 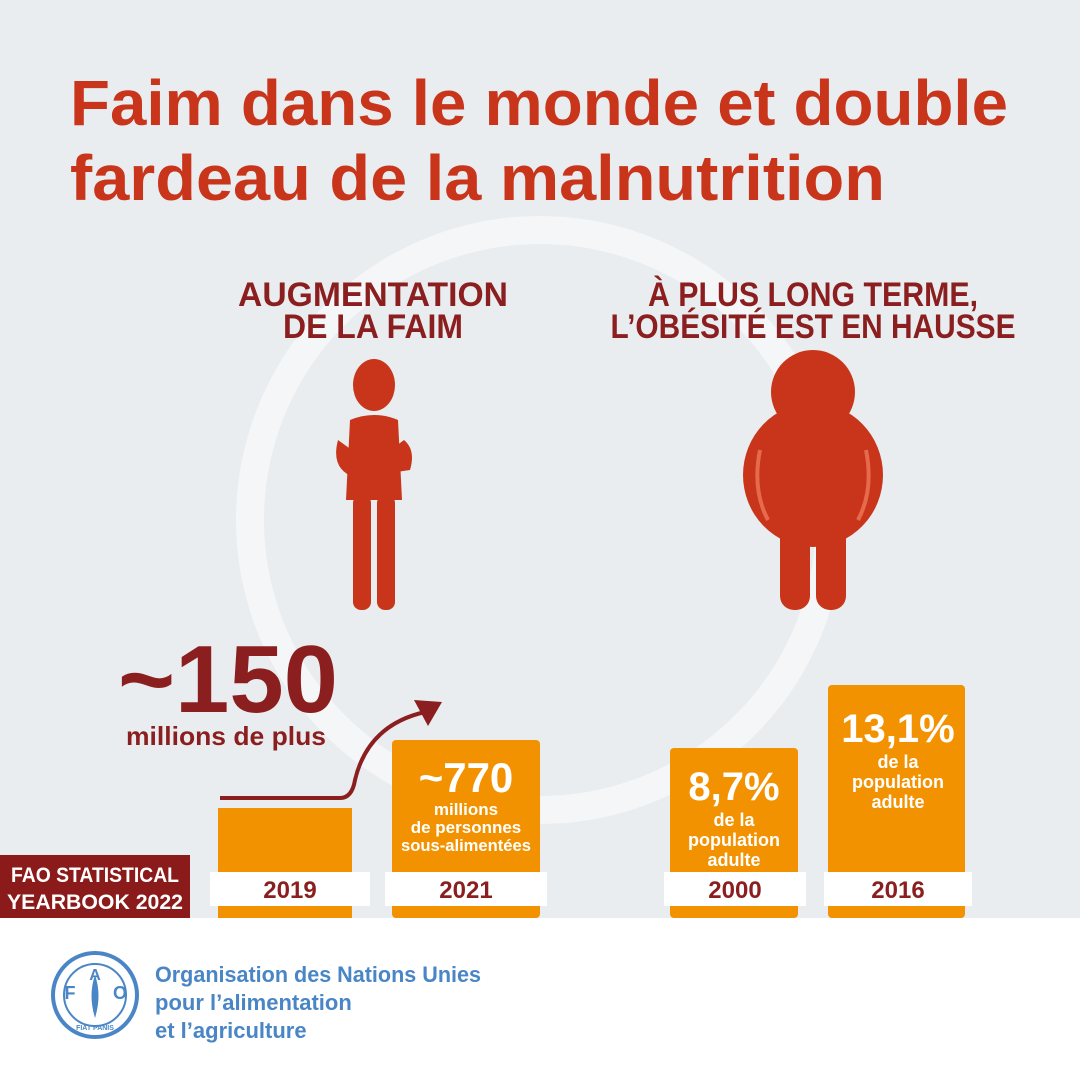 I want to click on bar-value: 13,1%, so click(x=897, y=729).